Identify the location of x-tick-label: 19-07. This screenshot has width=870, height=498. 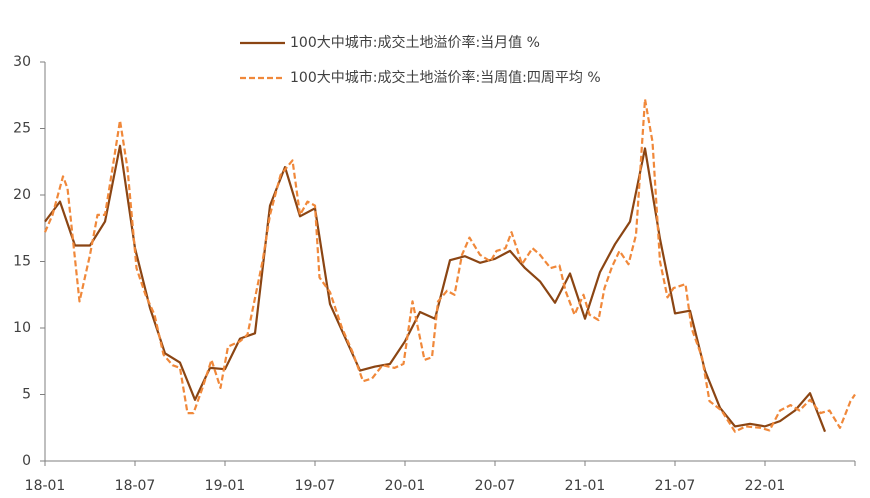
(315, 486).